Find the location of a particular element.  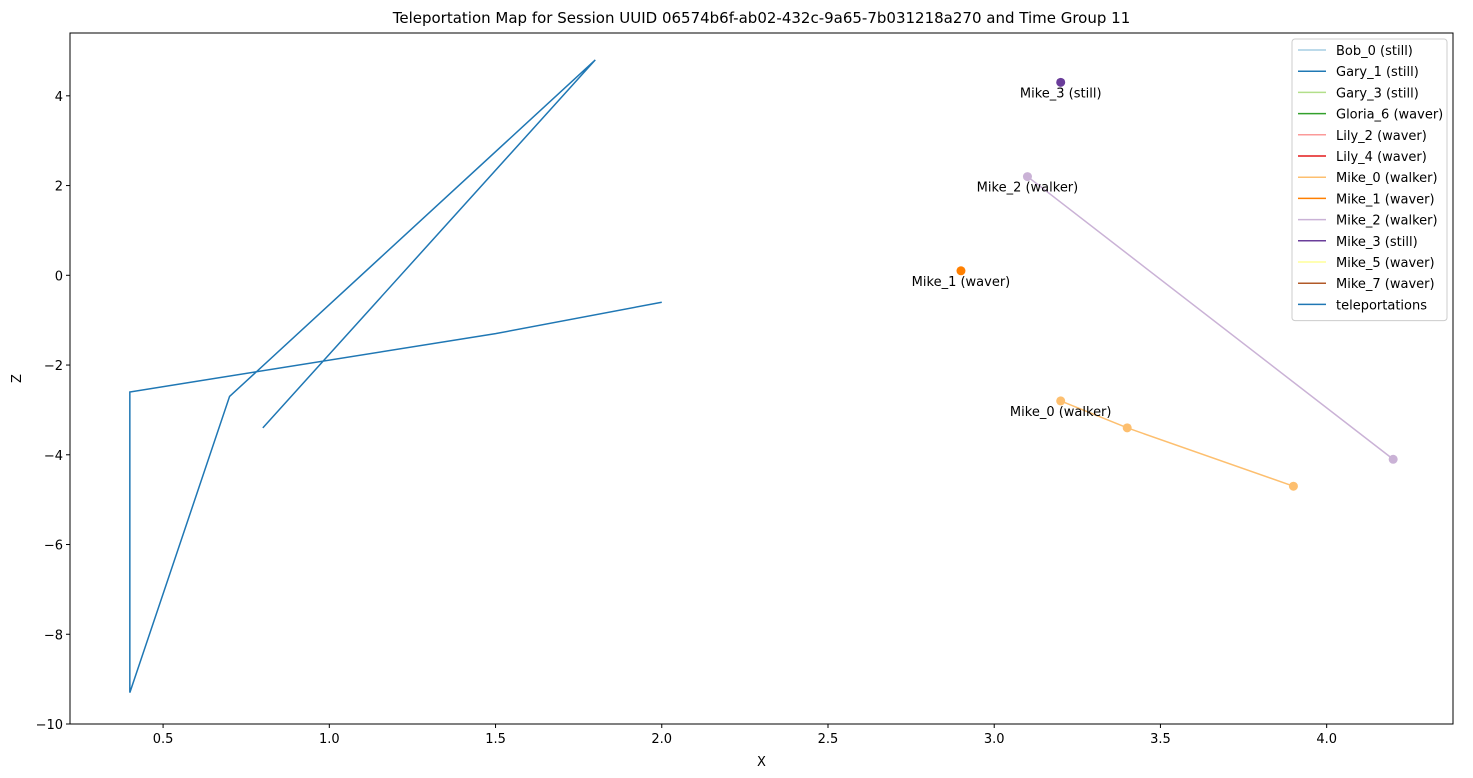

x-tick-label: 1.0 is located at coordinates (329, 739).